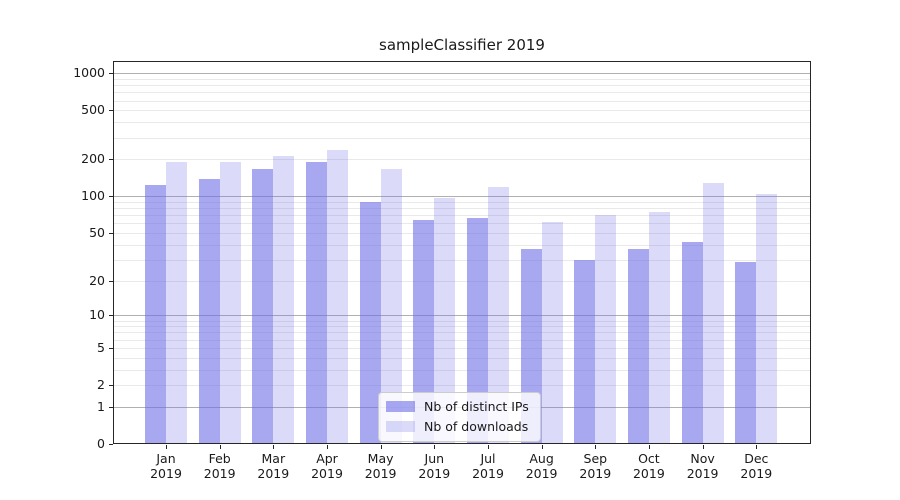  What do you see at coordinates (219, 466) in the screenshot?
I see `x-tick-label: Feb 2019` at bounding box center [219, 466].